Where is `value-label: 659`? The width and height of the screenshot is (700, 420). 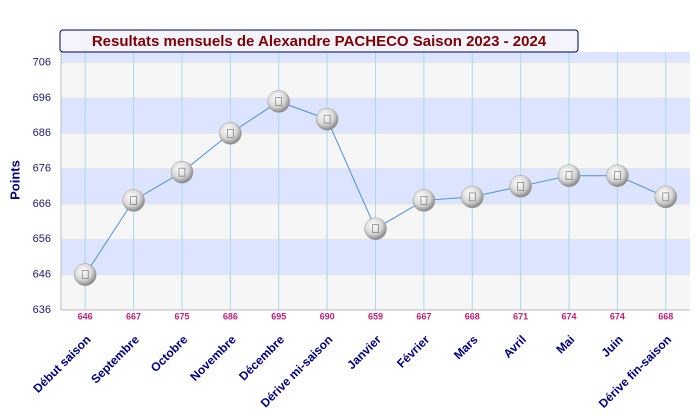 value-label: 659 is located at coordinates (375, 316).